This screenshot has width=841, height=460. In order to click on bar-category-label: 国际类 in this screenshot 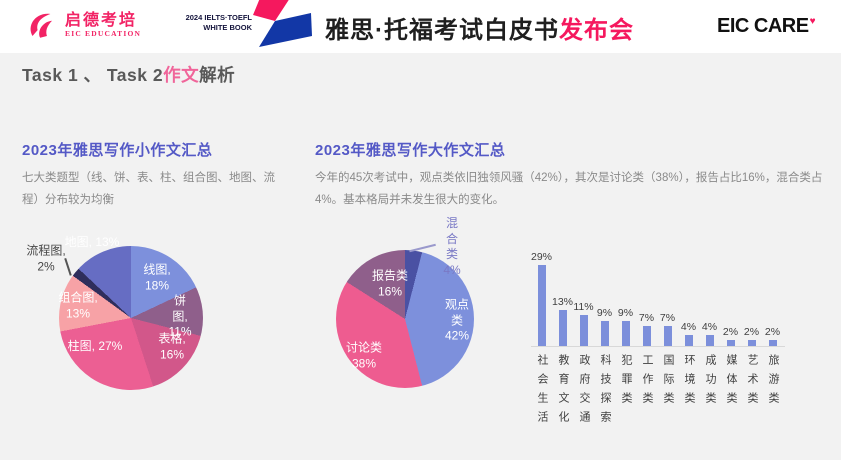, I will do `click(668, 382)`.